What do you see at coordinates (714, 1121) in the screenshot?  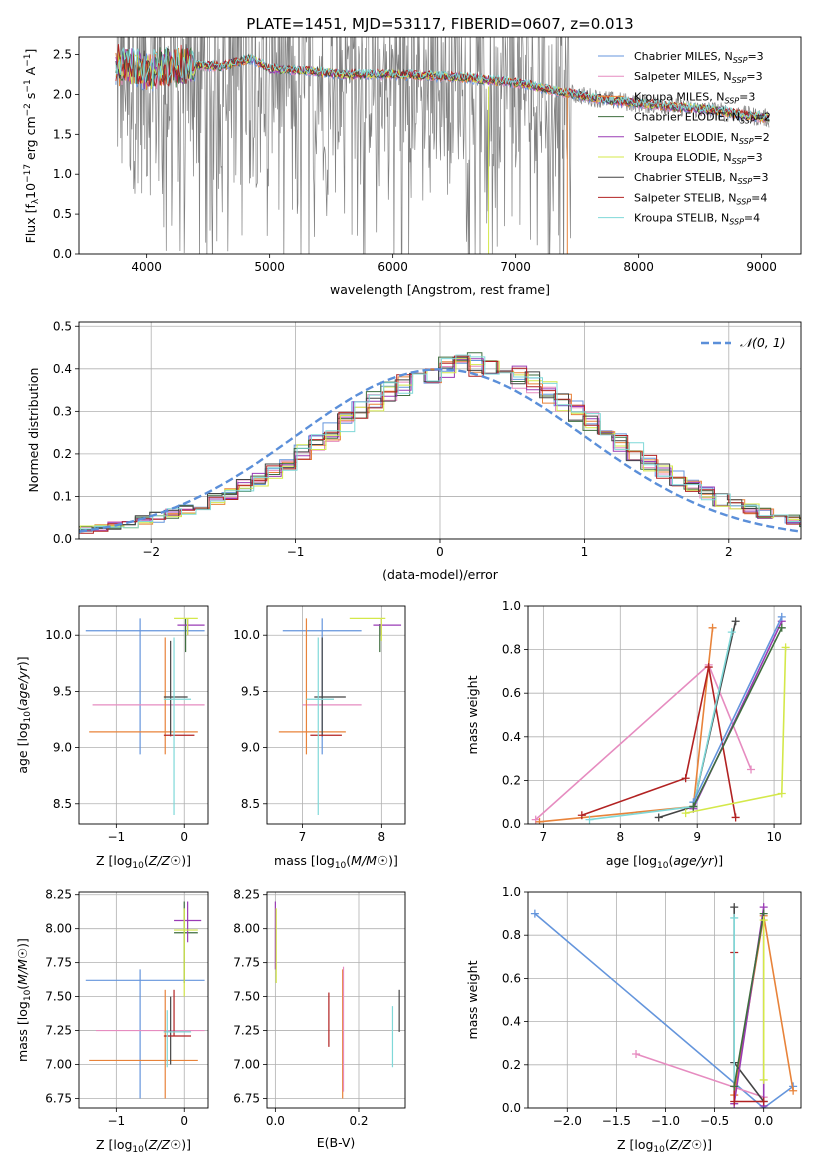 I see `x-tick-label: −0.5` at bounding box center [714, 1121].